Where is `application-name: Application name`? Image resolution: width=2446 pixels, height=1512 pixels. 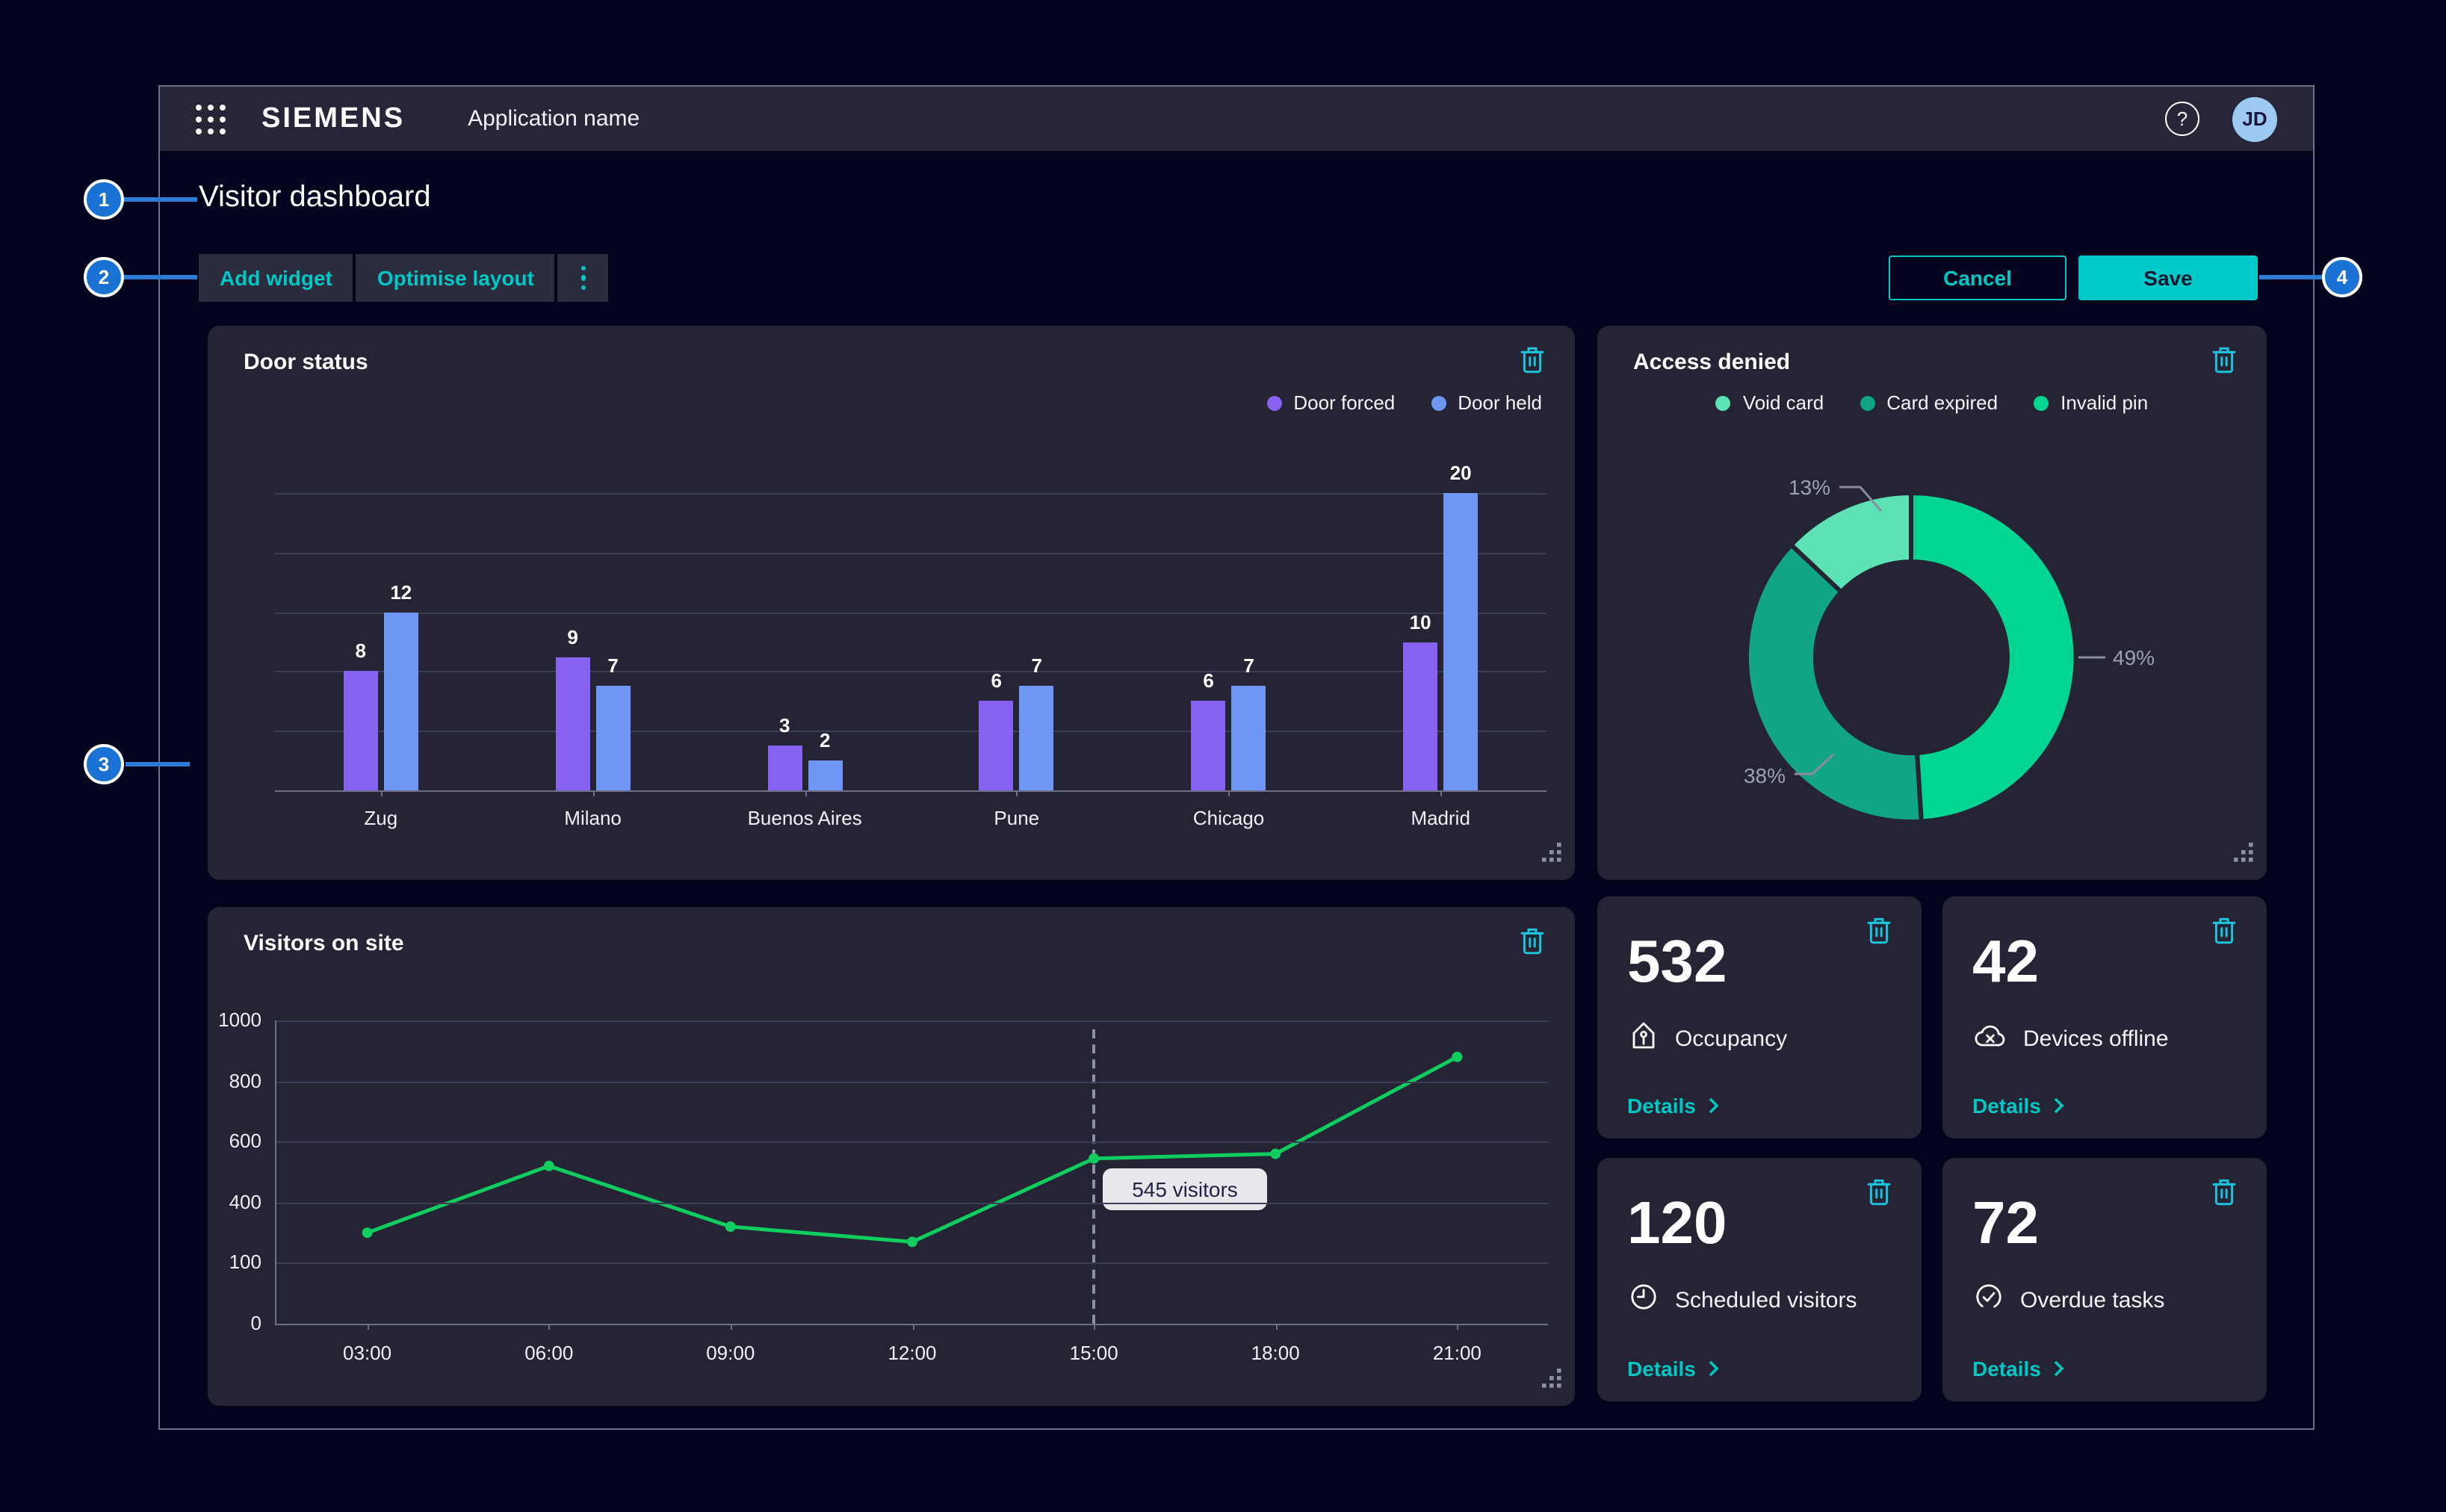
application-name: Application name is located at coordinates (554, 118).